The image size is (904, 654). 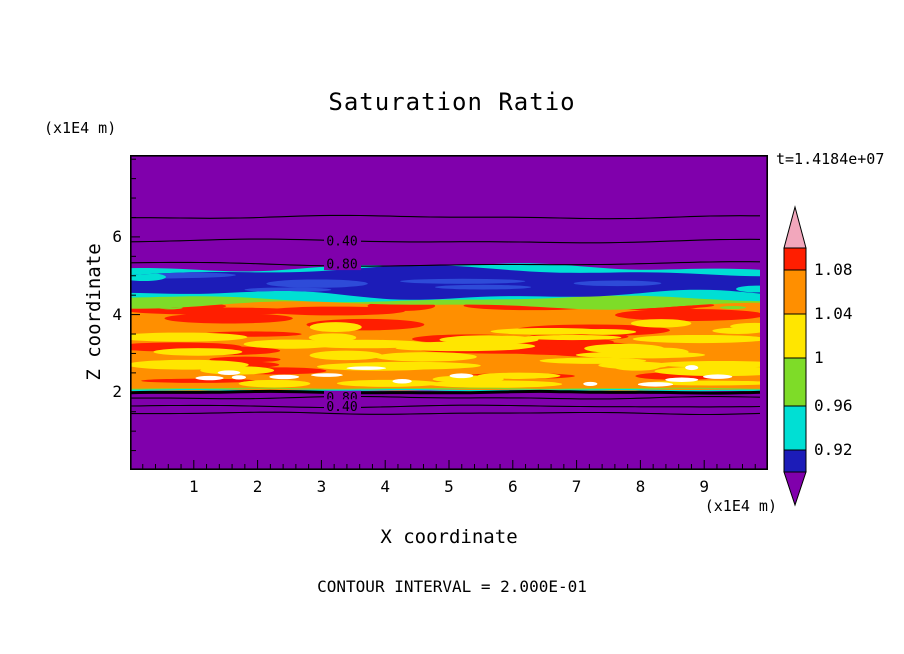 I want to click on colorbar-top-arrow, so click(x=795, y=227).